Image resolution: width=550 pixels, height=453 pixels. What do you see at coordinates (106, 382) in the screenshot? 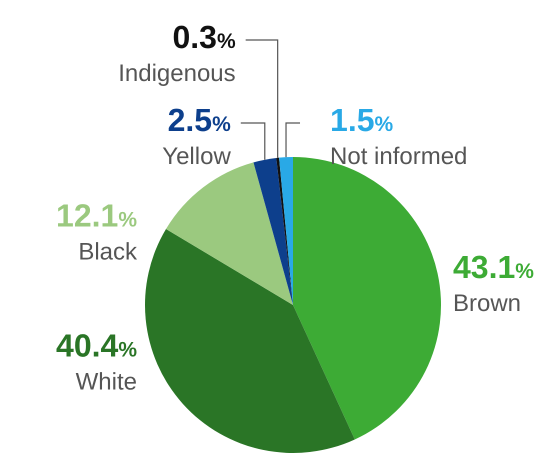
I see `slice-label: White` at bounding box center [106, 382].